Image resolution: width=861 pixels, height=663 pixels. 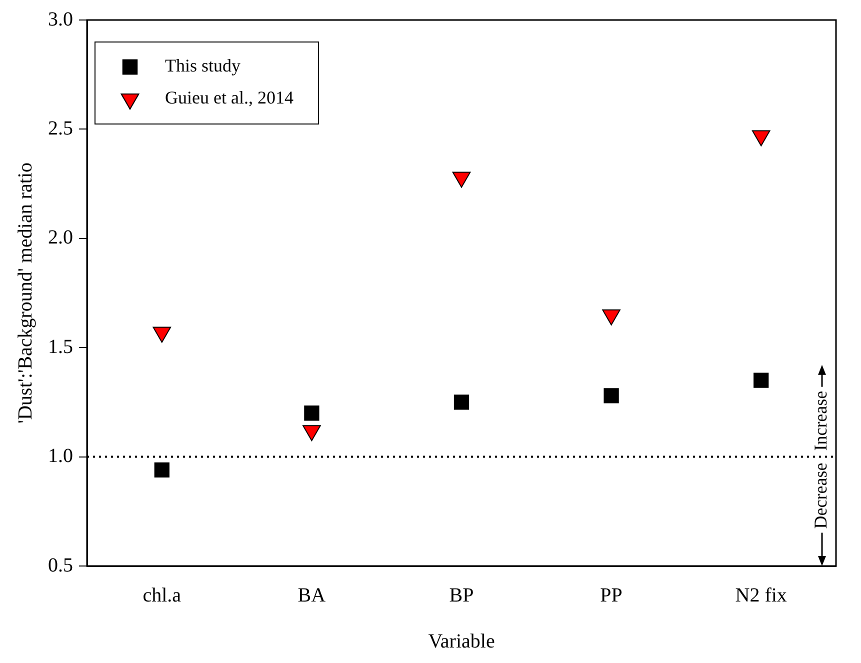 What do you see at coordinates (229, 98) in the screenshot?
I see `legend-label: Guieu et al., 2014` at bounding box center [229, 98].